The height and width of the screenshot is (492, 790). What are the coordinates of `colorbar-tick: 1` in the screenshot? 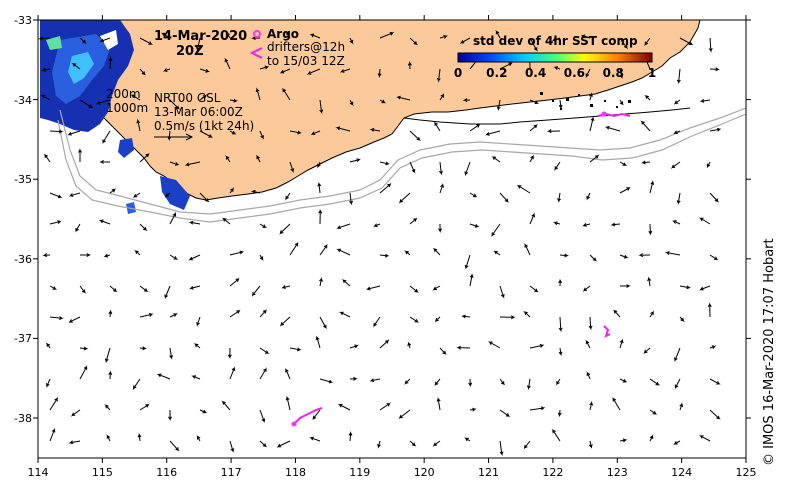 It's located at (652, 73).